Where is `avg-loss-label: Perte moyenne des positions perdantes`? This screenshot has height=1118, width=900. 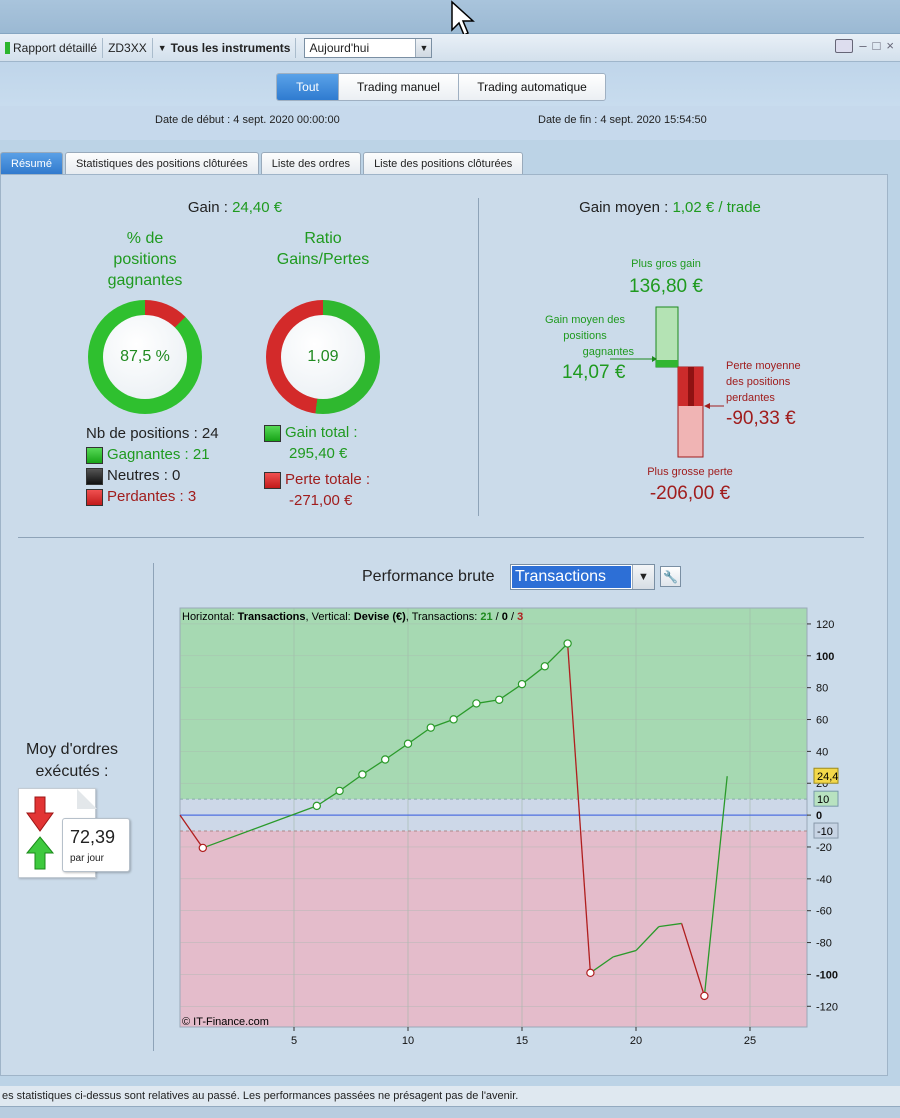 avg-loss-label: Perte moyenne des positions perdantes is located at coordinates (763, 382).